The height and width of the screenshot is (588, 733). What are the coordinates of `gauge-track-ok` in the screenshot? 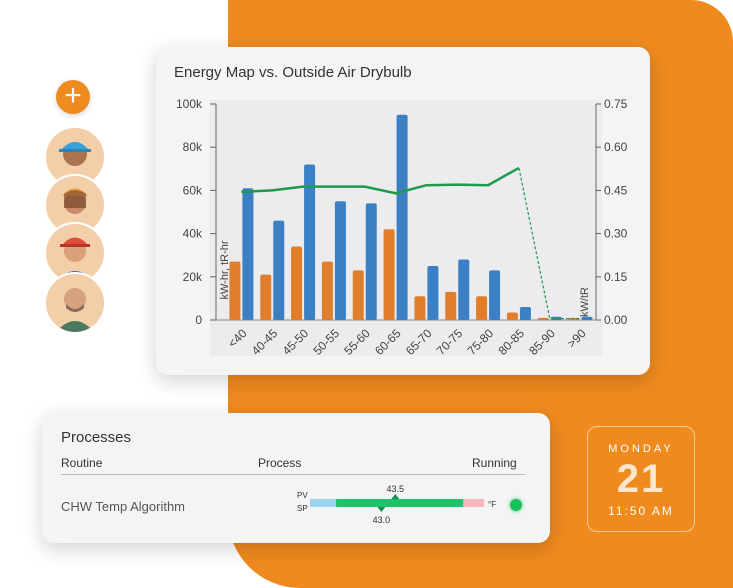 It's located at (400, 503).